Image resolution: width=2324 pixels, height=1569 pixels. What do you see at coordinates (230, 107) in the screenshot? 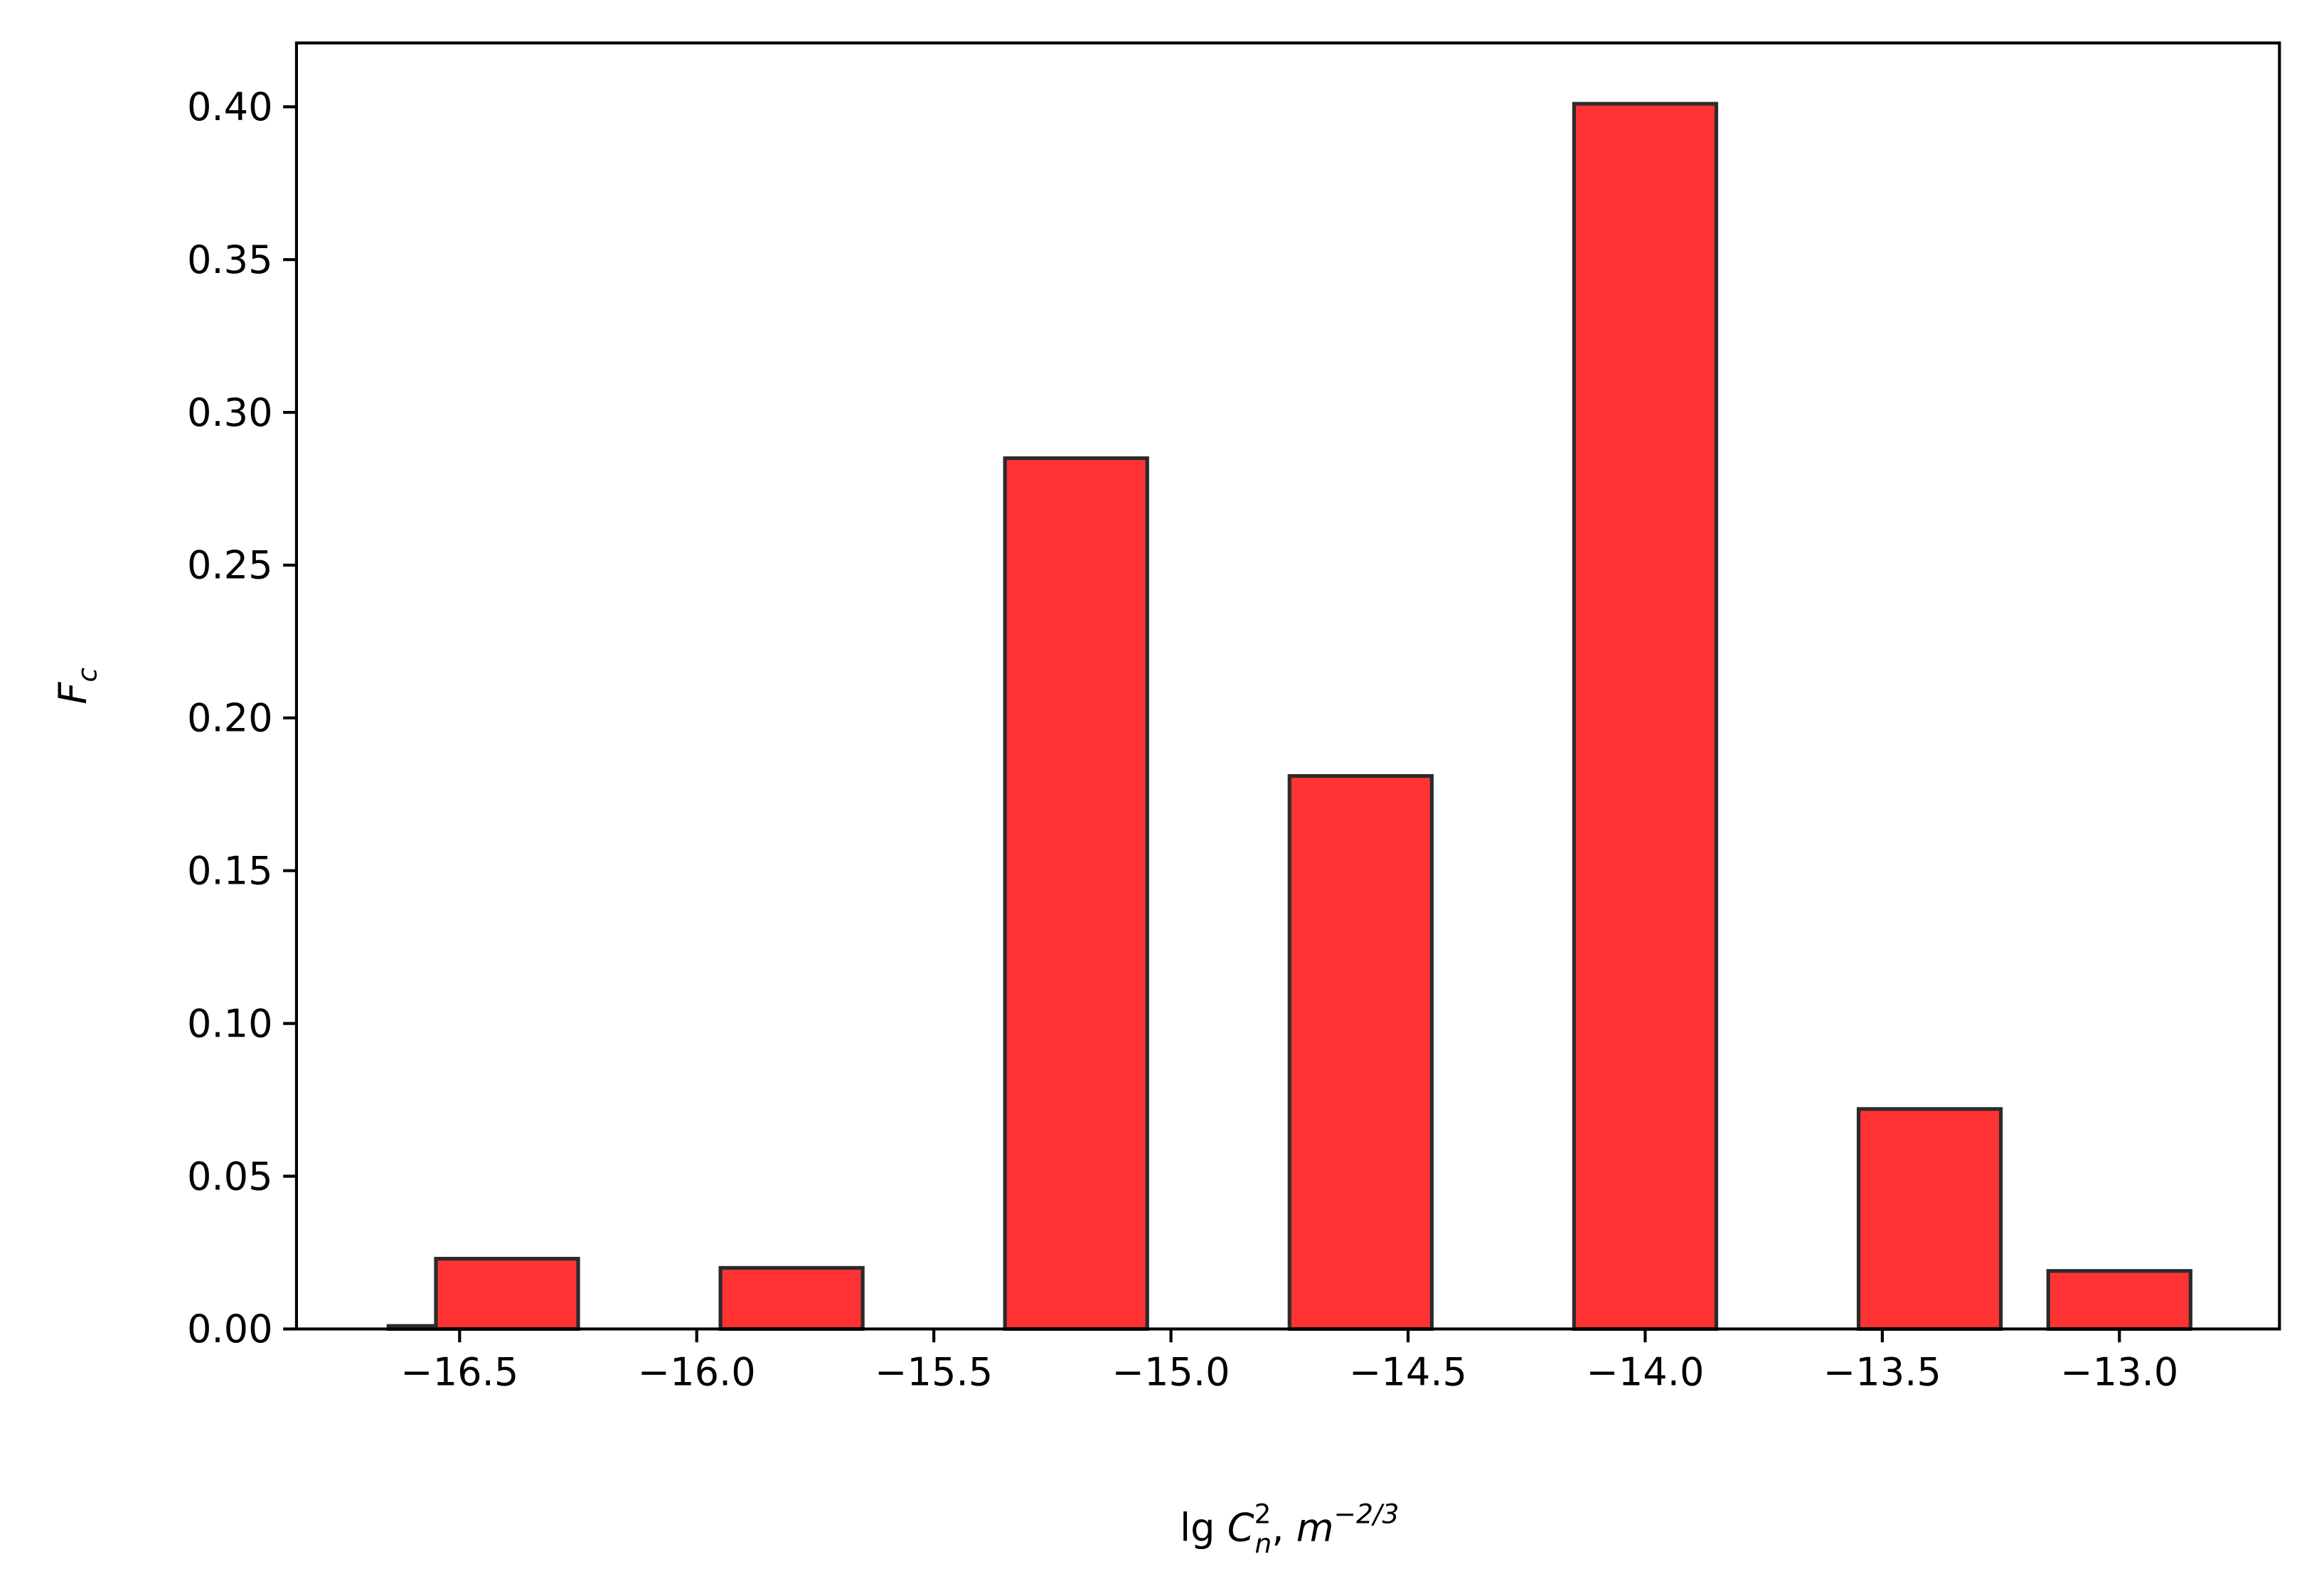
I see `y-tick-label: 0.40` at bounding box center [230, 107].